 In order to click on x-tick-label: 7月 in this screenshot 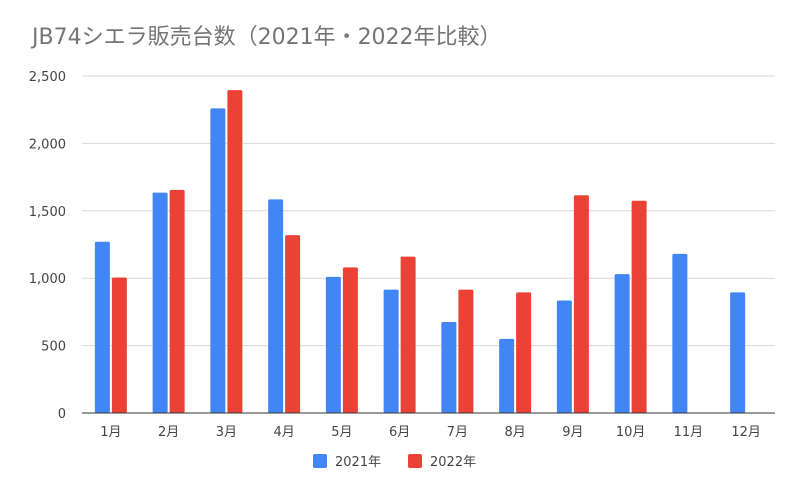, I will do `click(457, 432)`.